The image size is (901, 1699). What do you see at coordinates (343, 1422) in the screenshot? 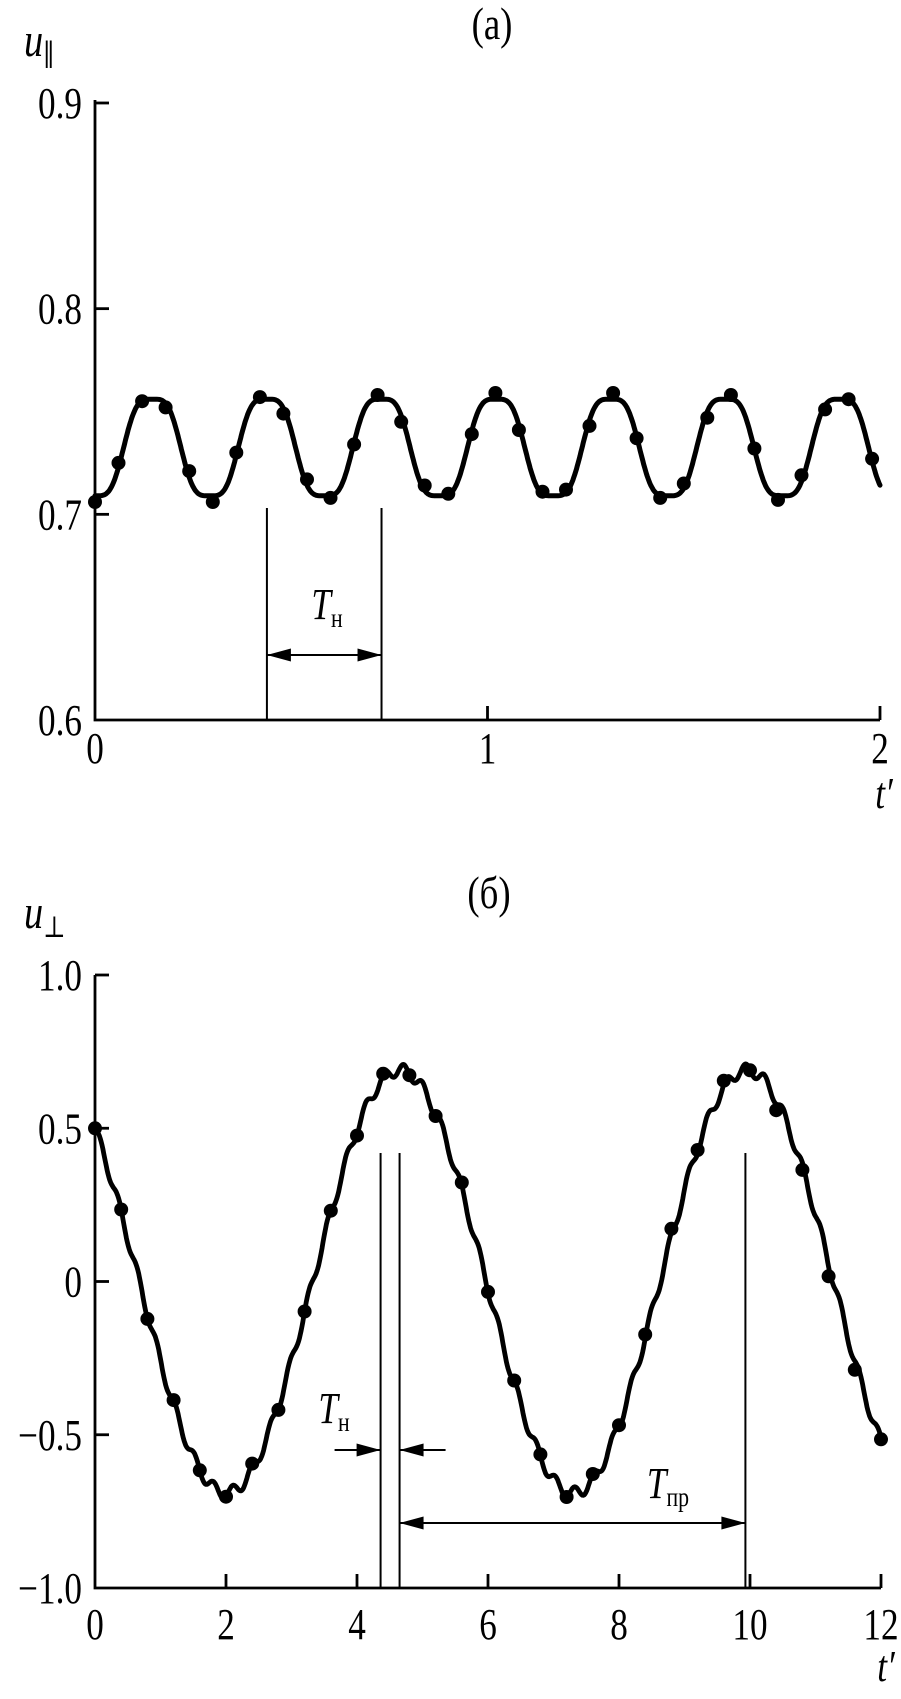
I see `period-label-tn-b-sub: н` at bounding box center [343, 1422].